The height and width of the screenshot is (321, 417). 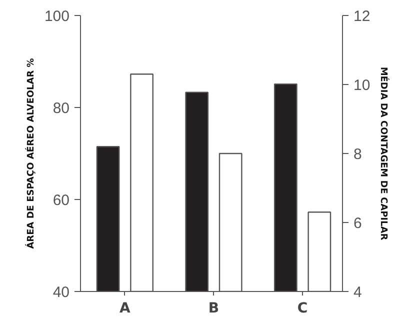 I want to click on y2-tick-label: 8, so click(x=358, y=154).